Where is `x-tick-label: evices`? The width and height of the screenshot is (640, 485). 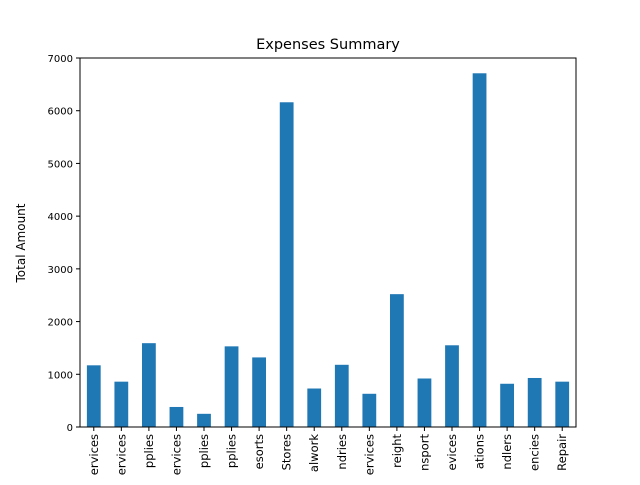 x-tick-label: evices is located at coordinates (452, 452).